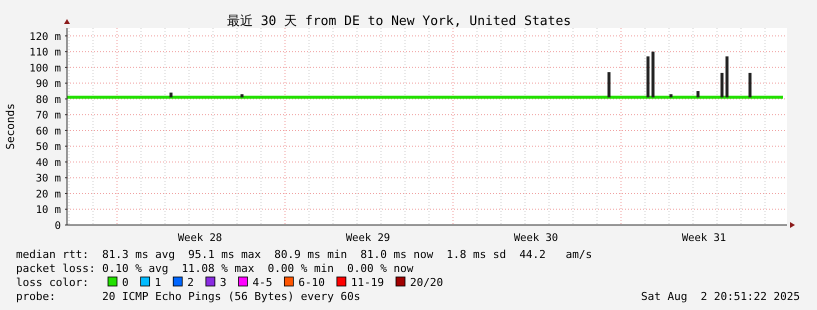 The width and height of the screenshot is (817, 310). Describe the element at coordinates (45, 52) in the screenshot. I see `y-tick-label: 110 m` at that location.